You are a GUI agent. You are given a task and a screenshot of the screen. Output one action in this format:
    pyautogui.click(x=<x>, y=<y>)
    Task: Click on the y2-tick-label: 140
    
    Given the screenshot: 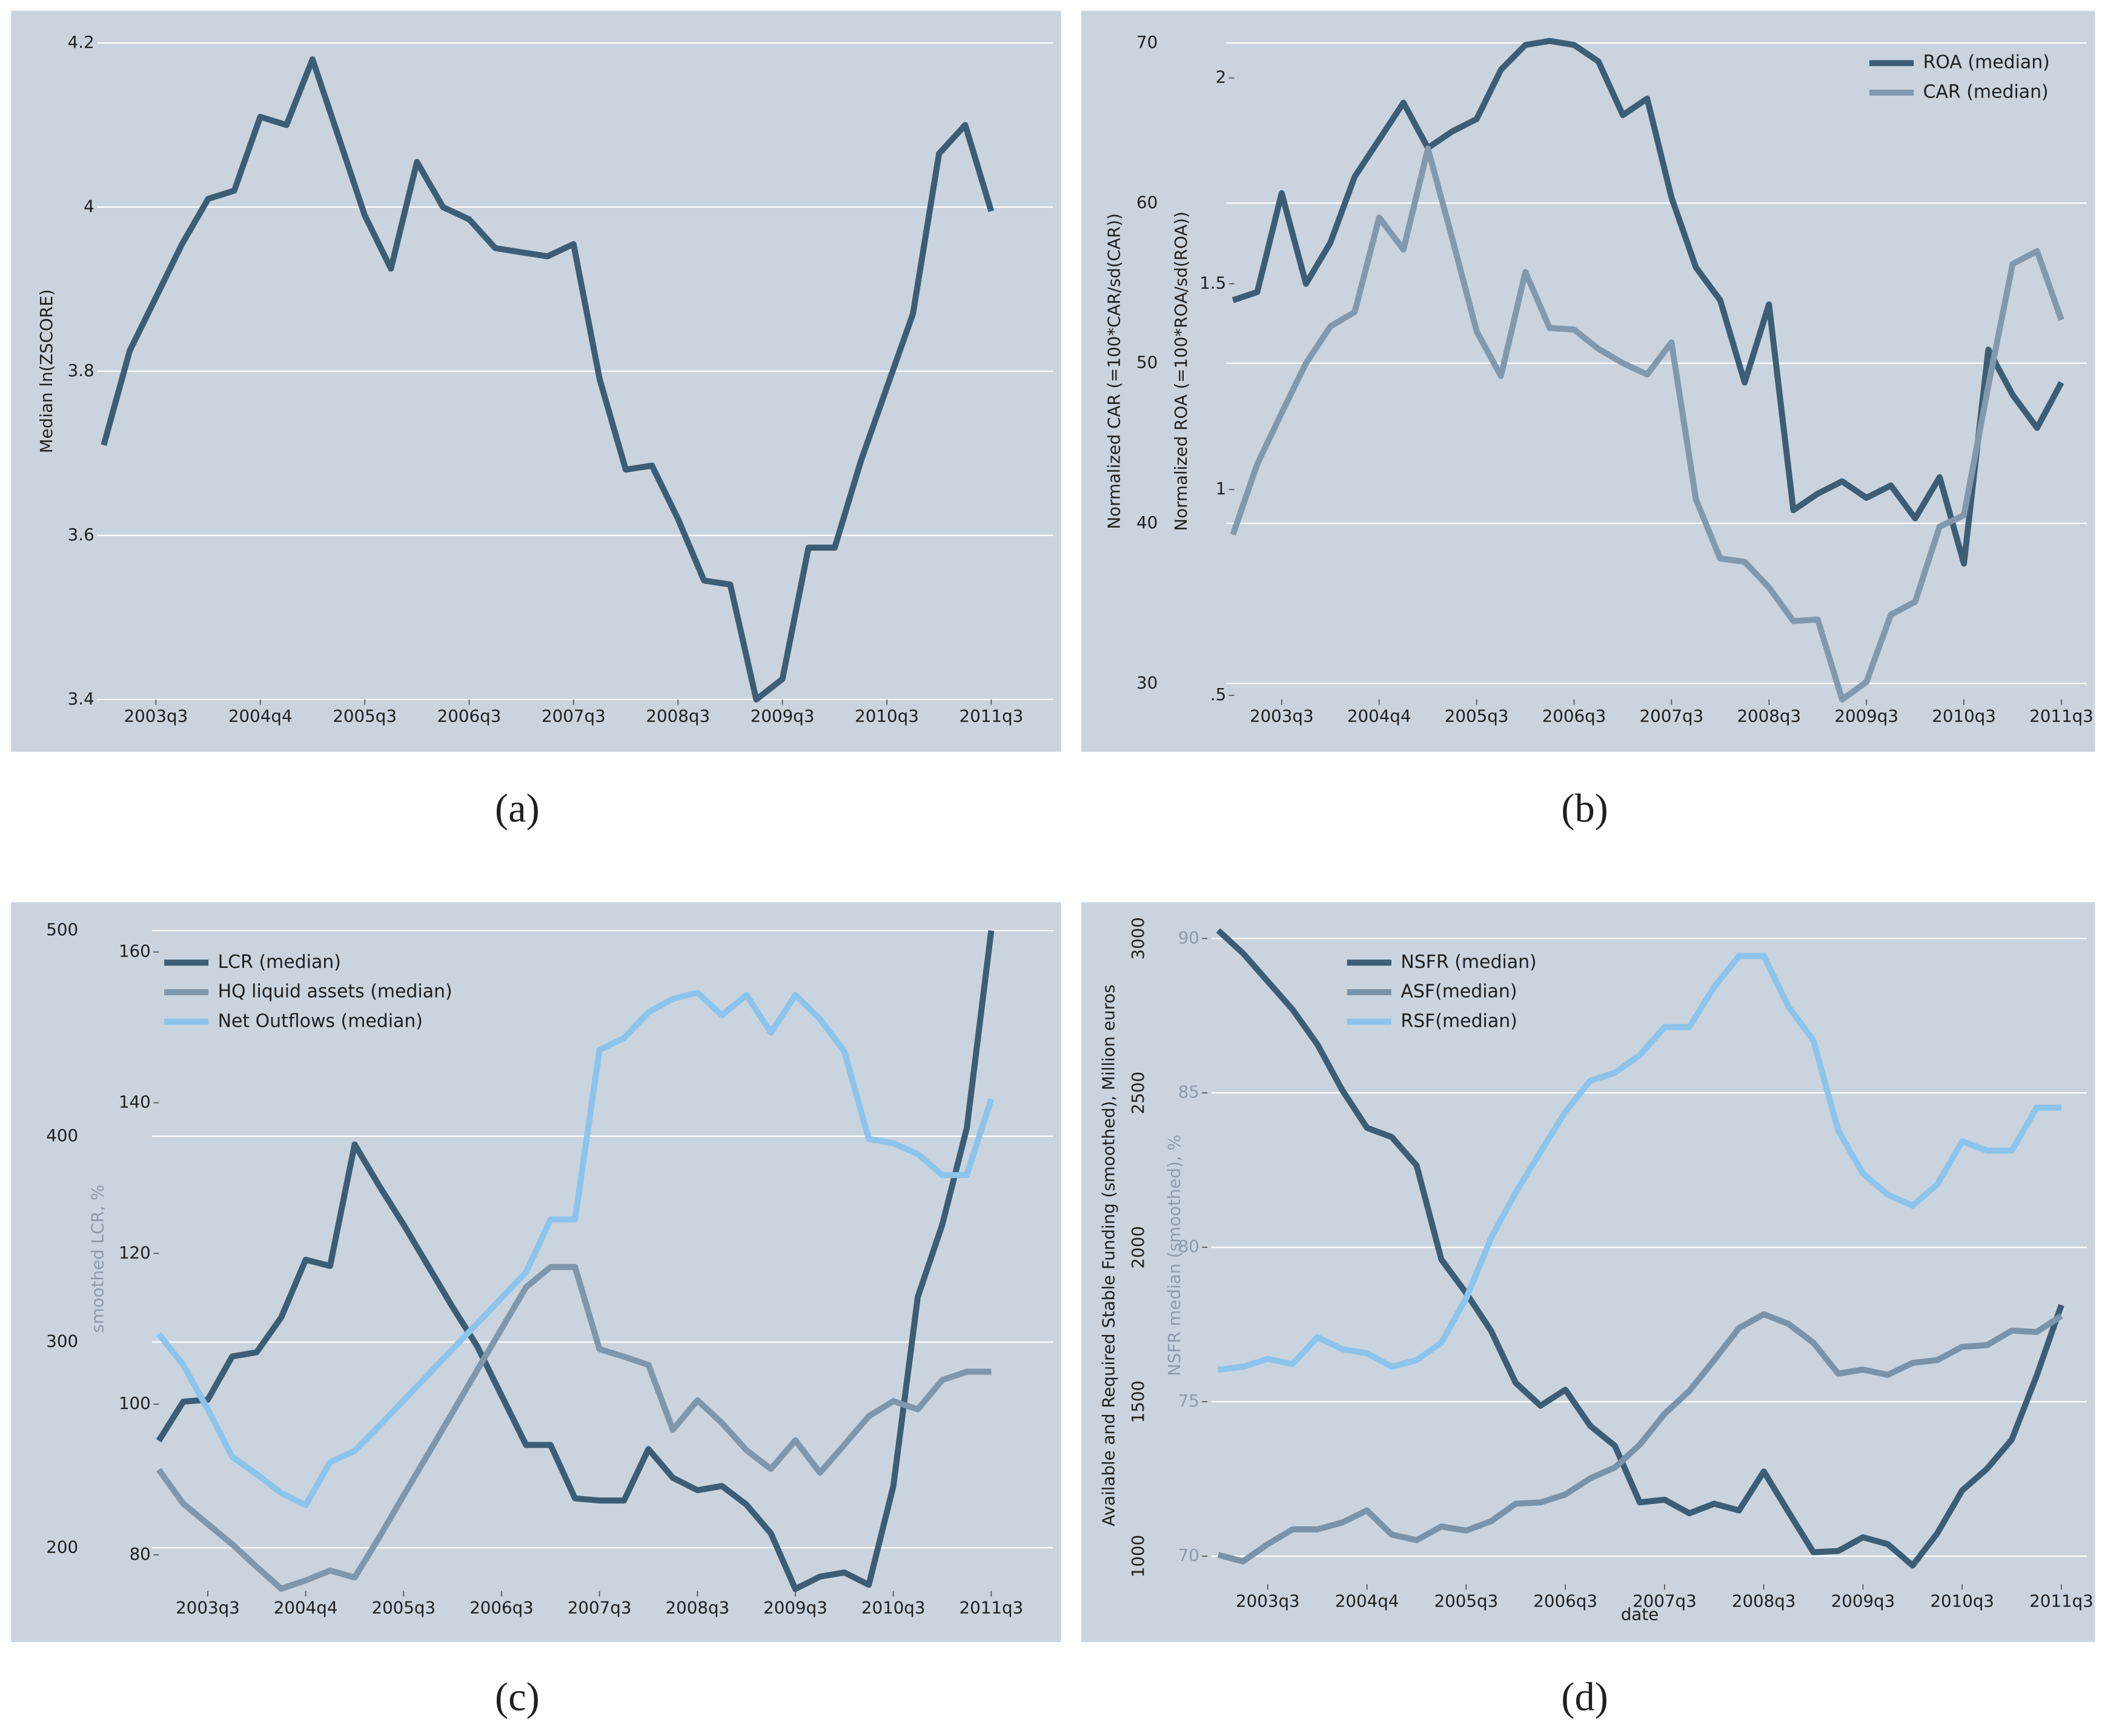 What is the action you would take?
    pyautogui.click(x=135, y=1102)
    